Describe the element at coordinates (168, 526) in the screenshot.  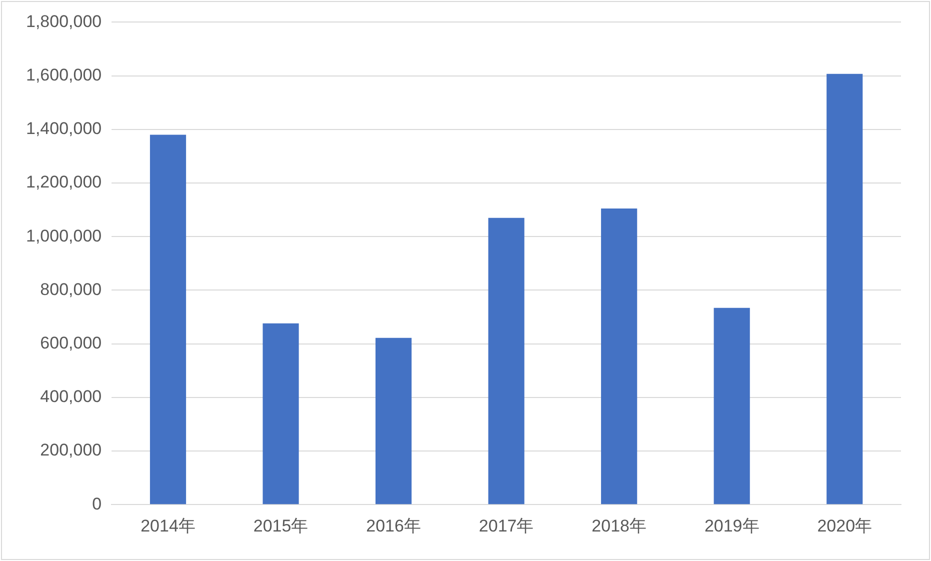
I see `x-tick-label: 2014年` at that location.